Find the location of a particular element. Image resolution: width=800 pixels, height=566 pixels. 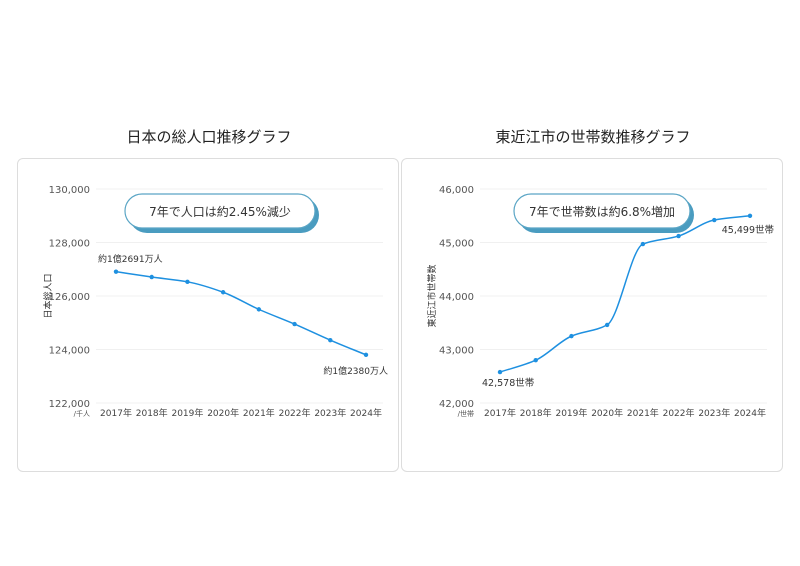

y-tick-label: 130,000 is located at coordinates (69, 190).